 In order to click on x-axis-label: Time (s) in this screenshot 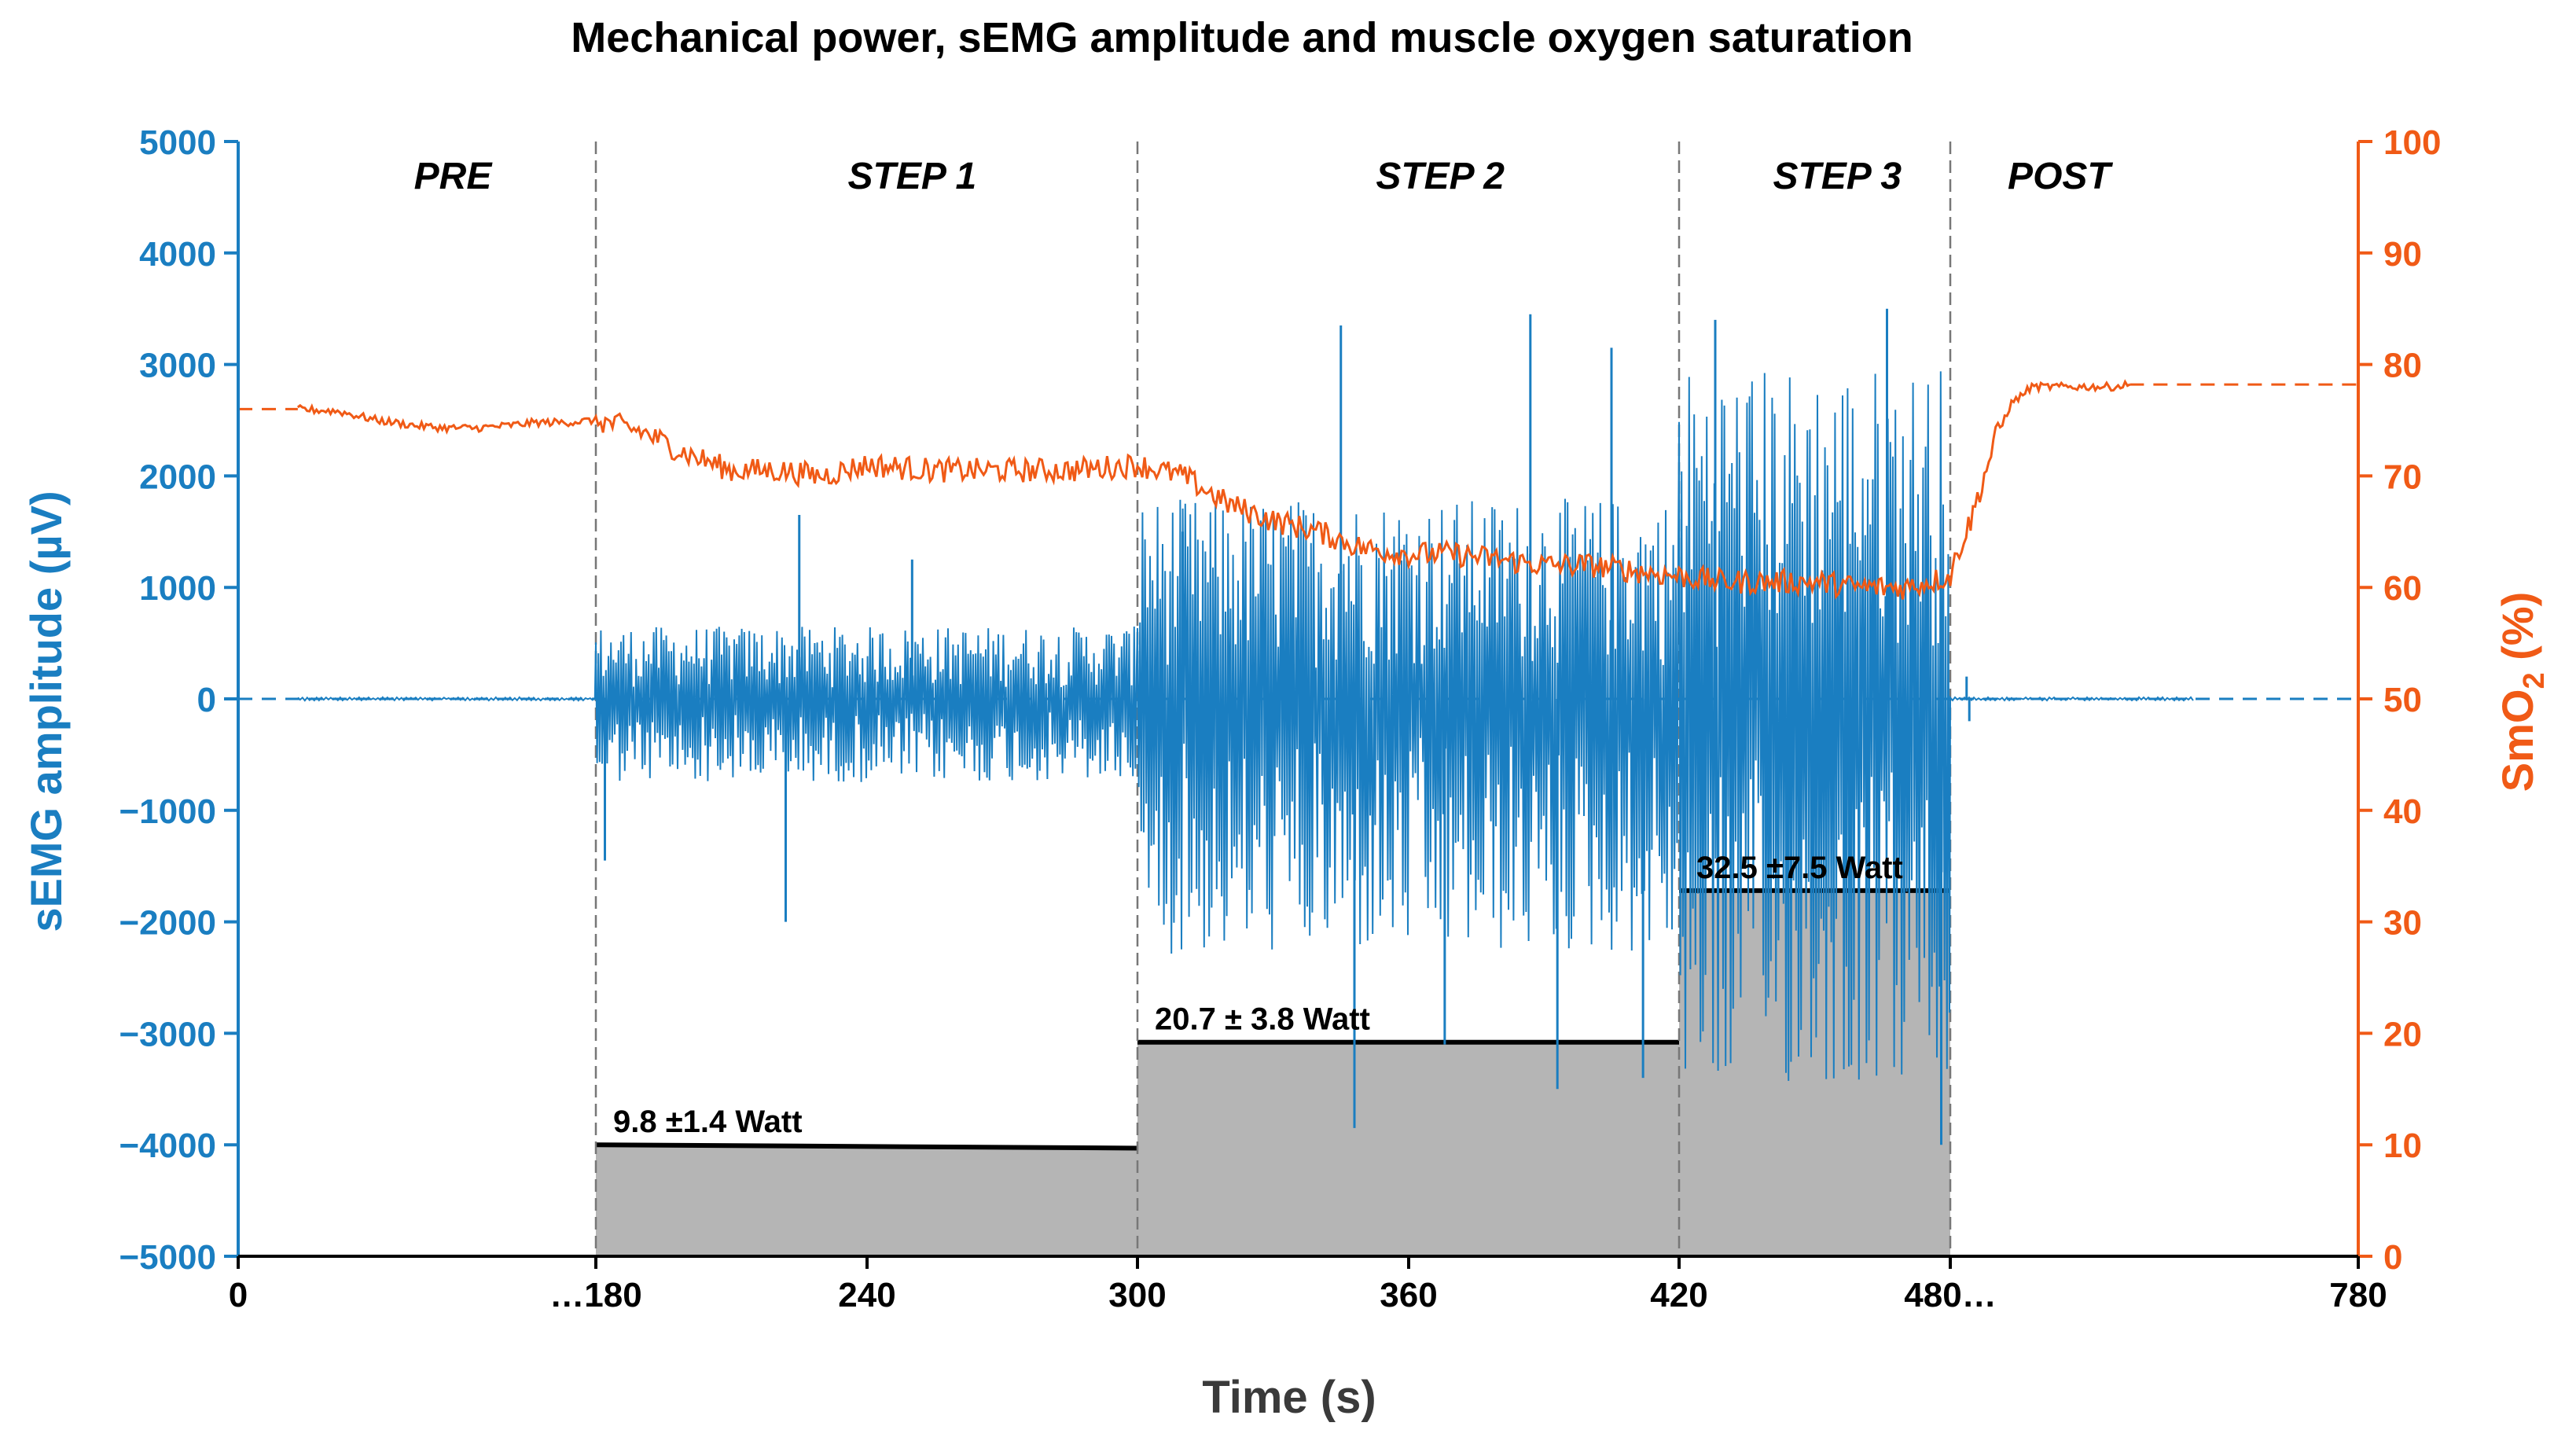, I will do `click(1289, 1397)`.